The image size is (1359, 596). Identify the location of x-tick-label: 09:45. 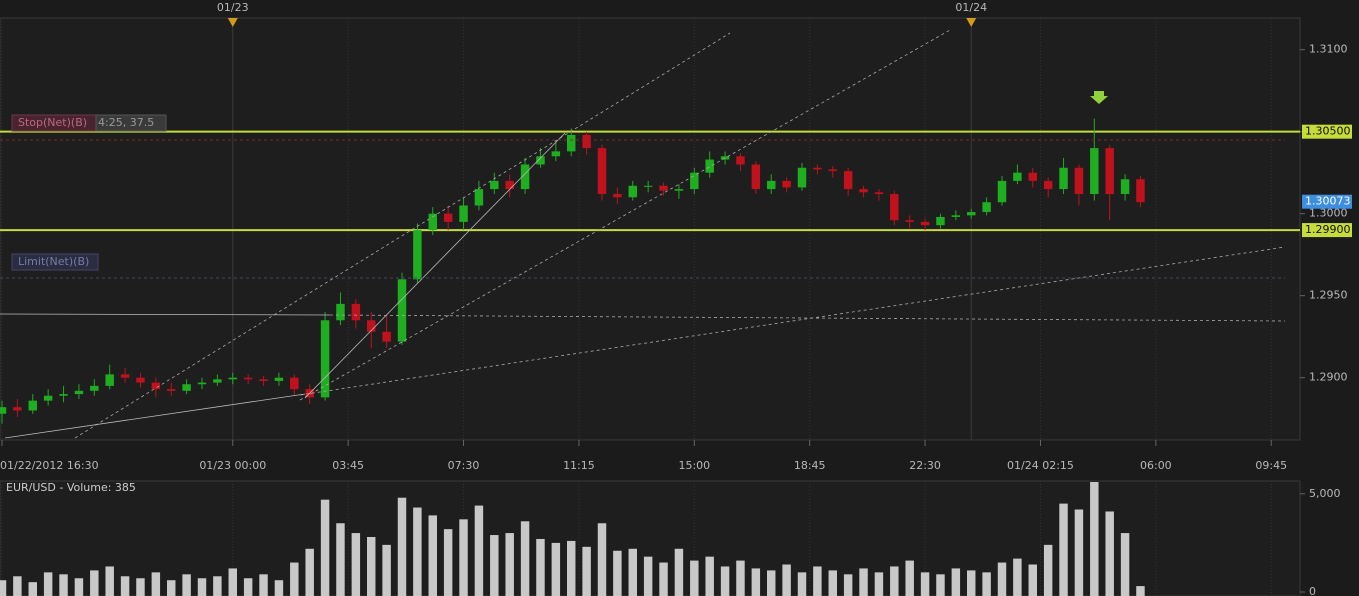
(1271, 465).